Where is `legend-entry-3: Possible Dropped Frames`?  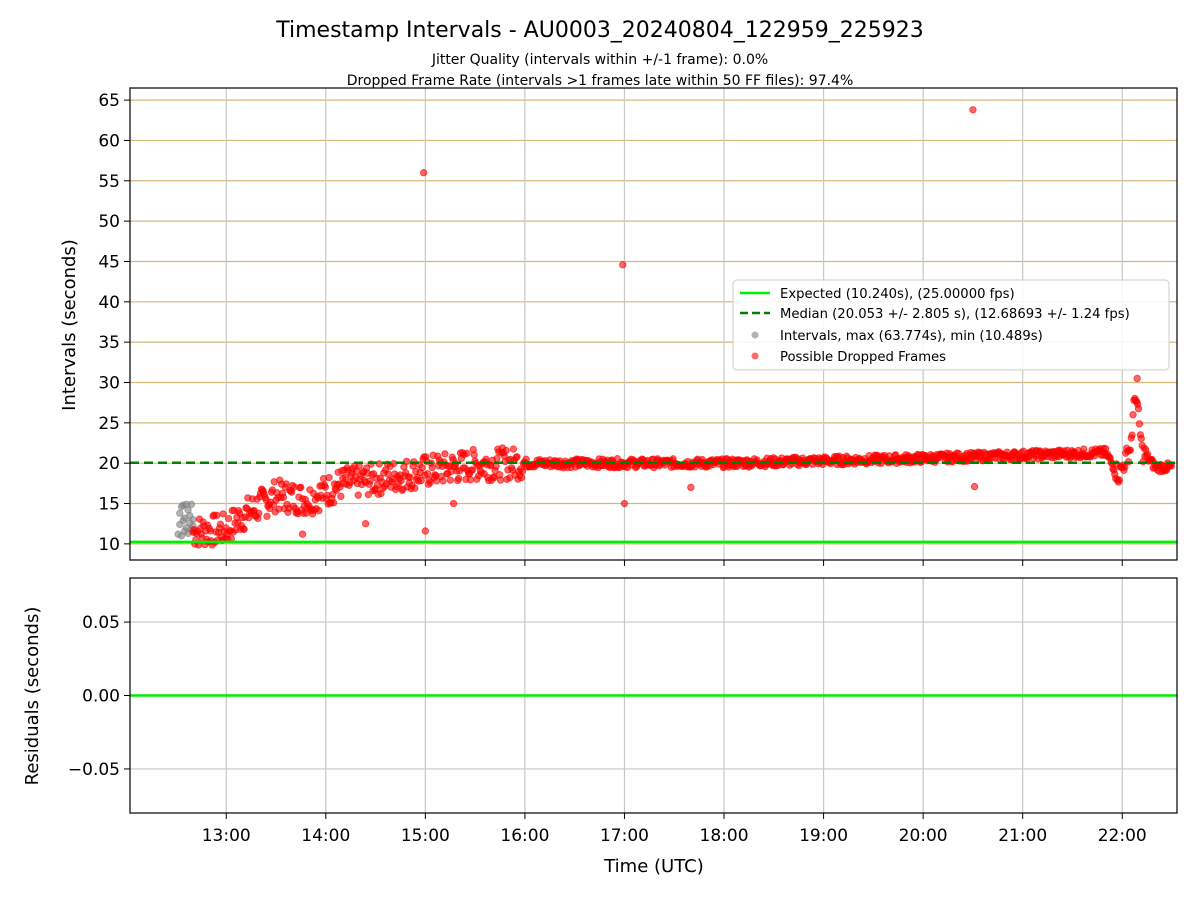 legend-entry-3: Possible Dropped Frames is located at coordinates (863, 357).